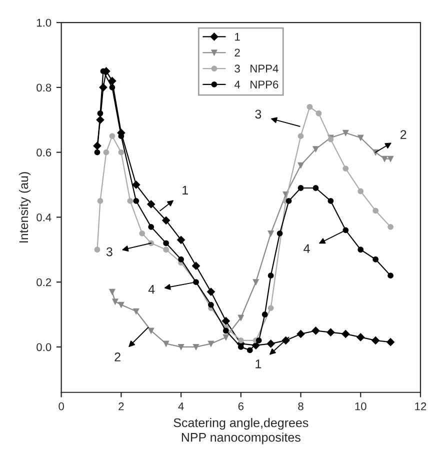  I want to click on y-tick-label: 0.2, so click(44, 282).